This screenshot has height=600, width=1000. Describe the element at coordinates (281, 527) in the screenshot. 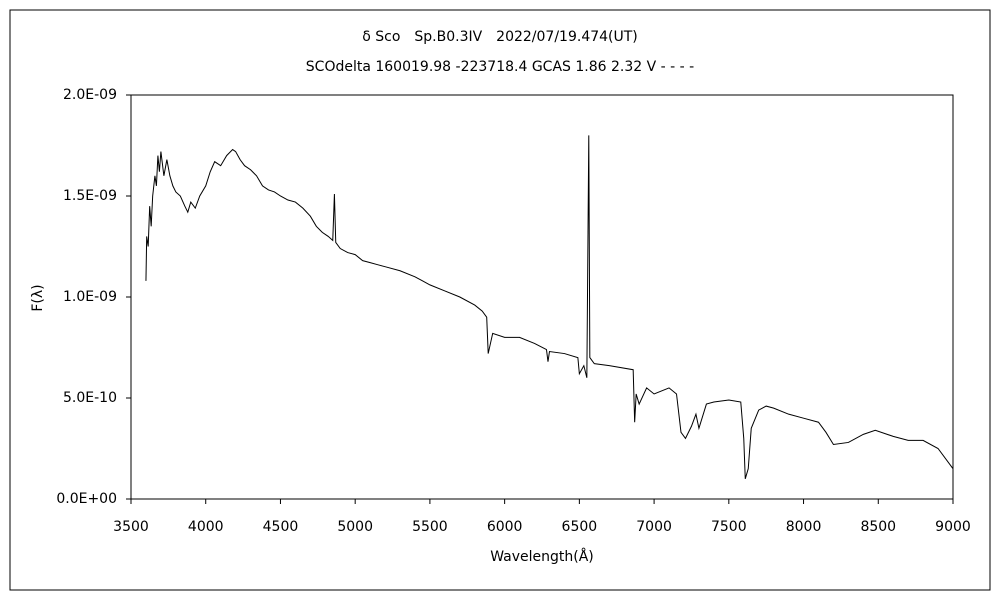

I see `x-tick-label: 4500` at that location.